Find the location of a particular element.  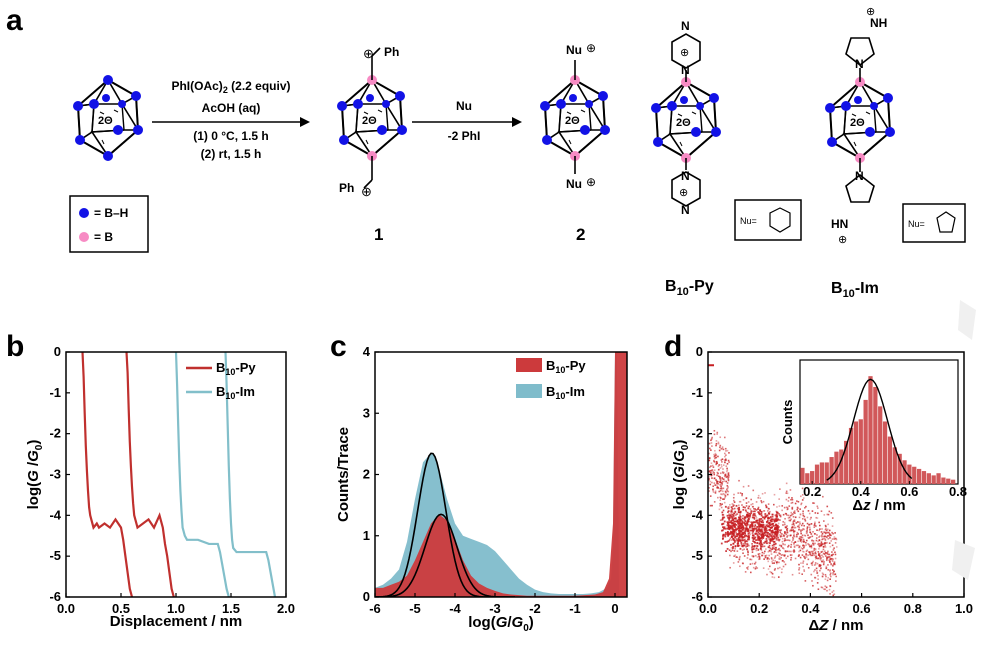

panel-d-xtick-label: 0.2 is located at coordinates (759, 608).